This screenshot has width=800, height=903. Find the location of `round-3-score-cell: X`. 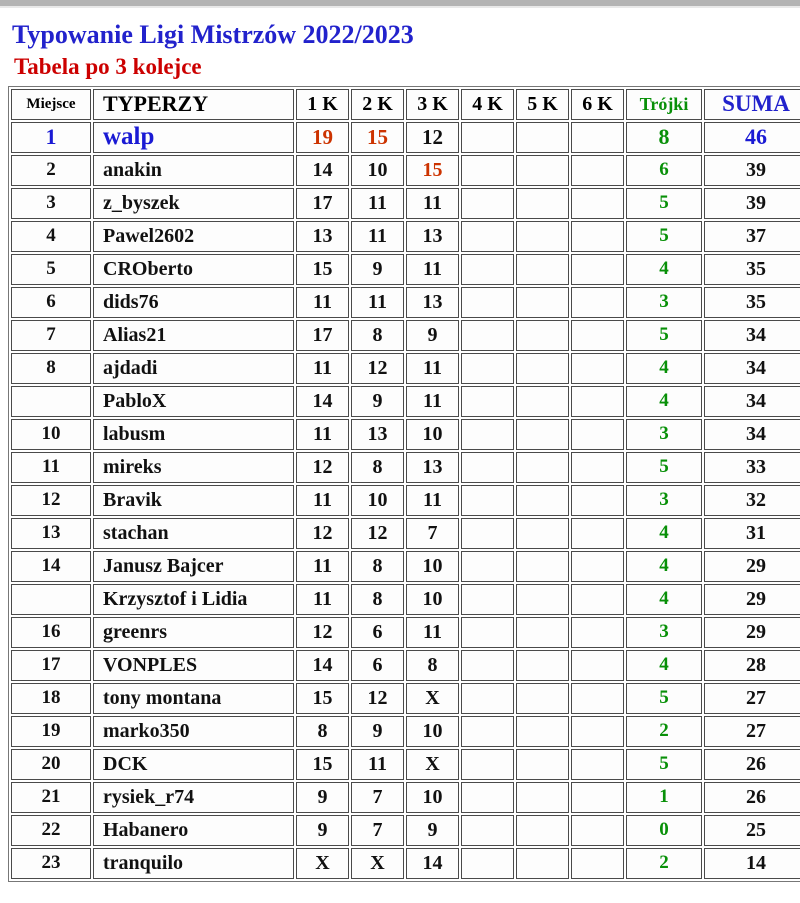

round-3-score-cell: X is located at coordinates (432, 698).